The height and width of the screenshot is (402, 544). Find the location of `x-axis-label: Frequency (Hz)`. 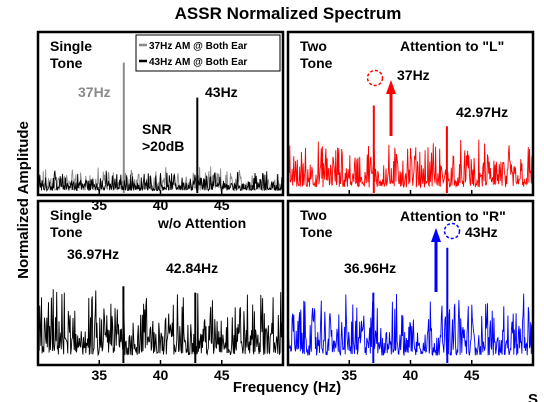

x-axis-label: Frequency (Hz) is located at coordinates (287, 387).